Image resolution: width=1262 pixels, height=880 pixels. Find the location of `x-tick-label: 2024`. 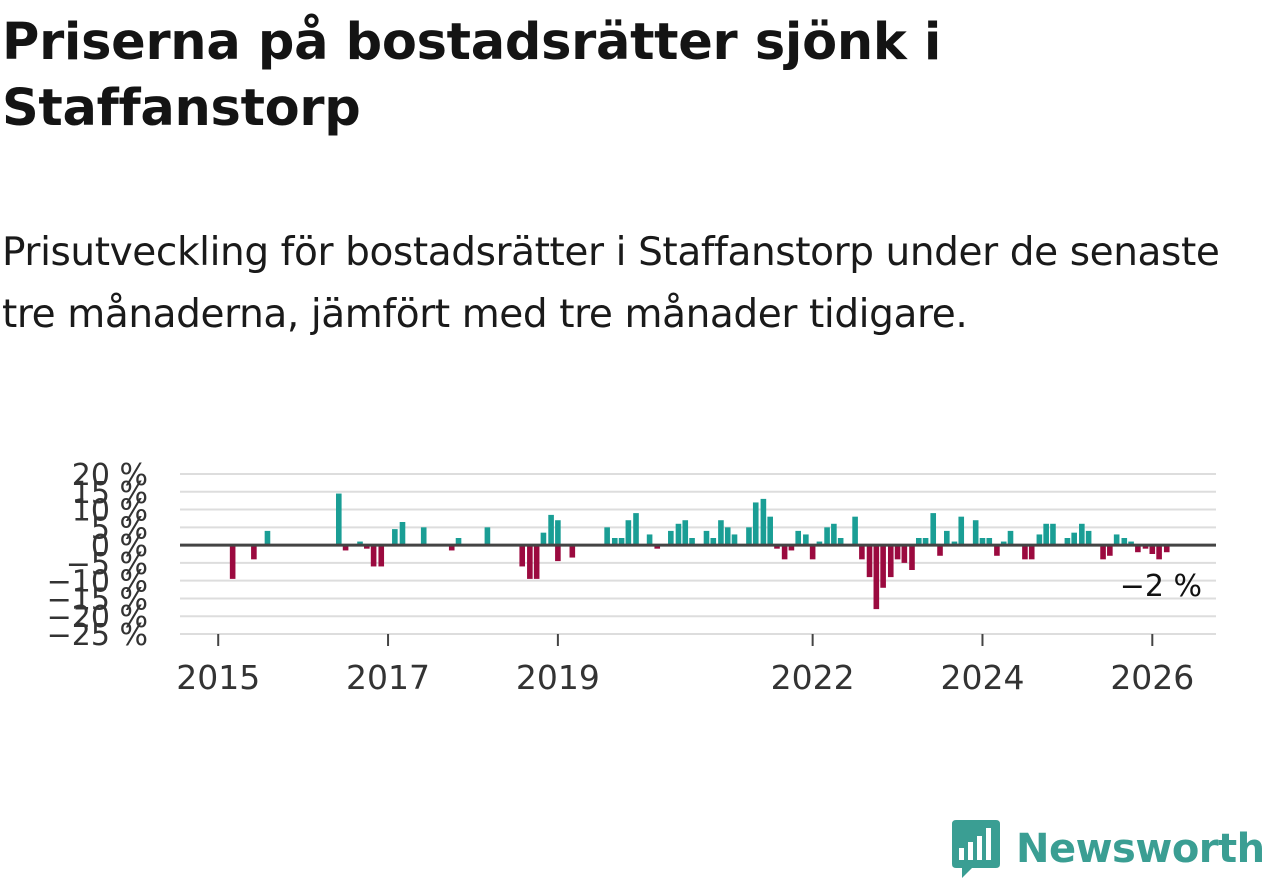

x-tick-label: 2024 is located at coordinates (982, 677).